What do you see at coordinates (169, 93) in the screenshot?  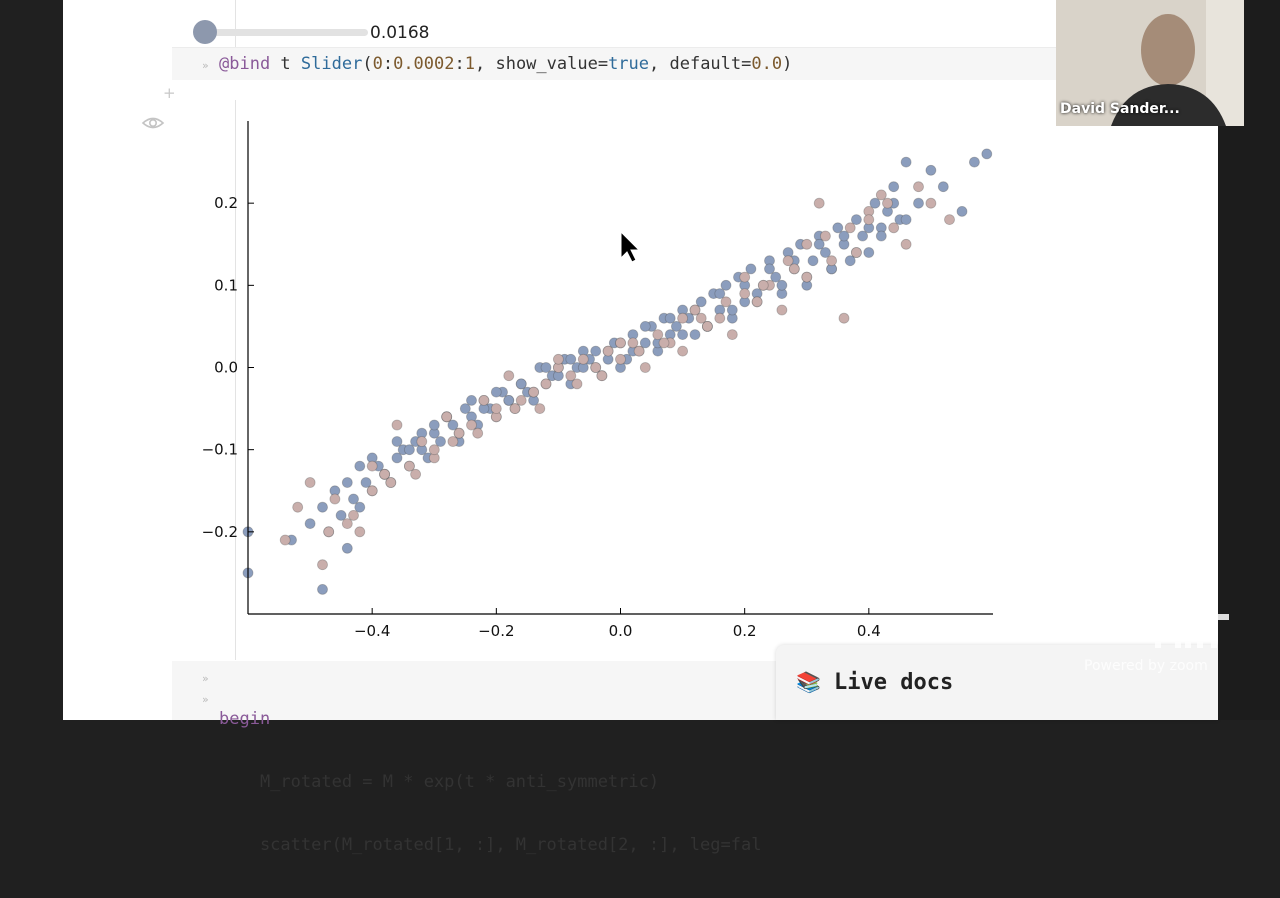 I see `add-cell-icon: +` at bounding box center [169, 93].